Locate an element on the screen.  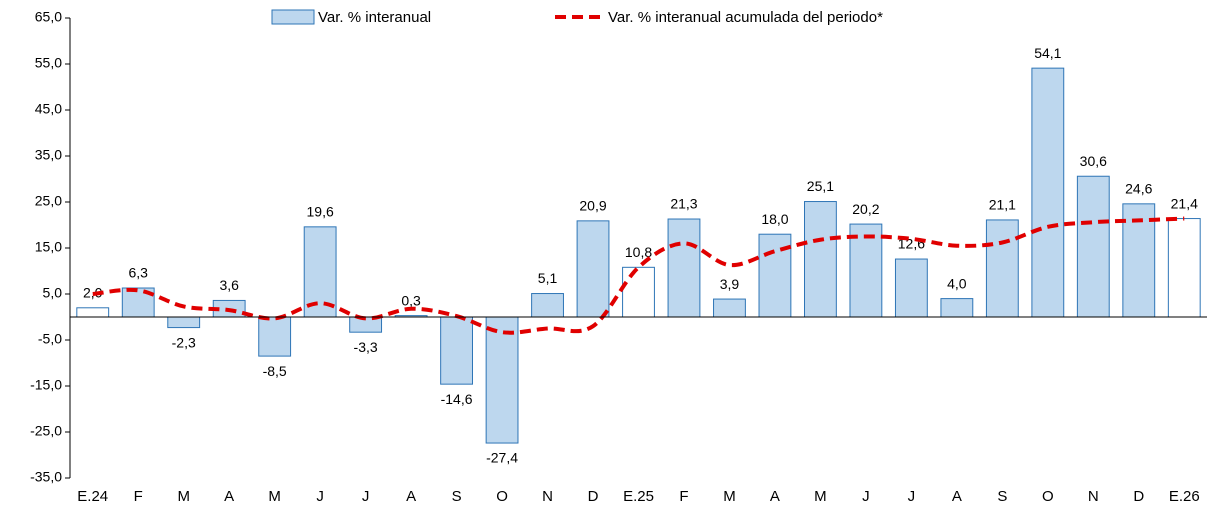
value-label: -3,3 is located at coordinates (366, 347).